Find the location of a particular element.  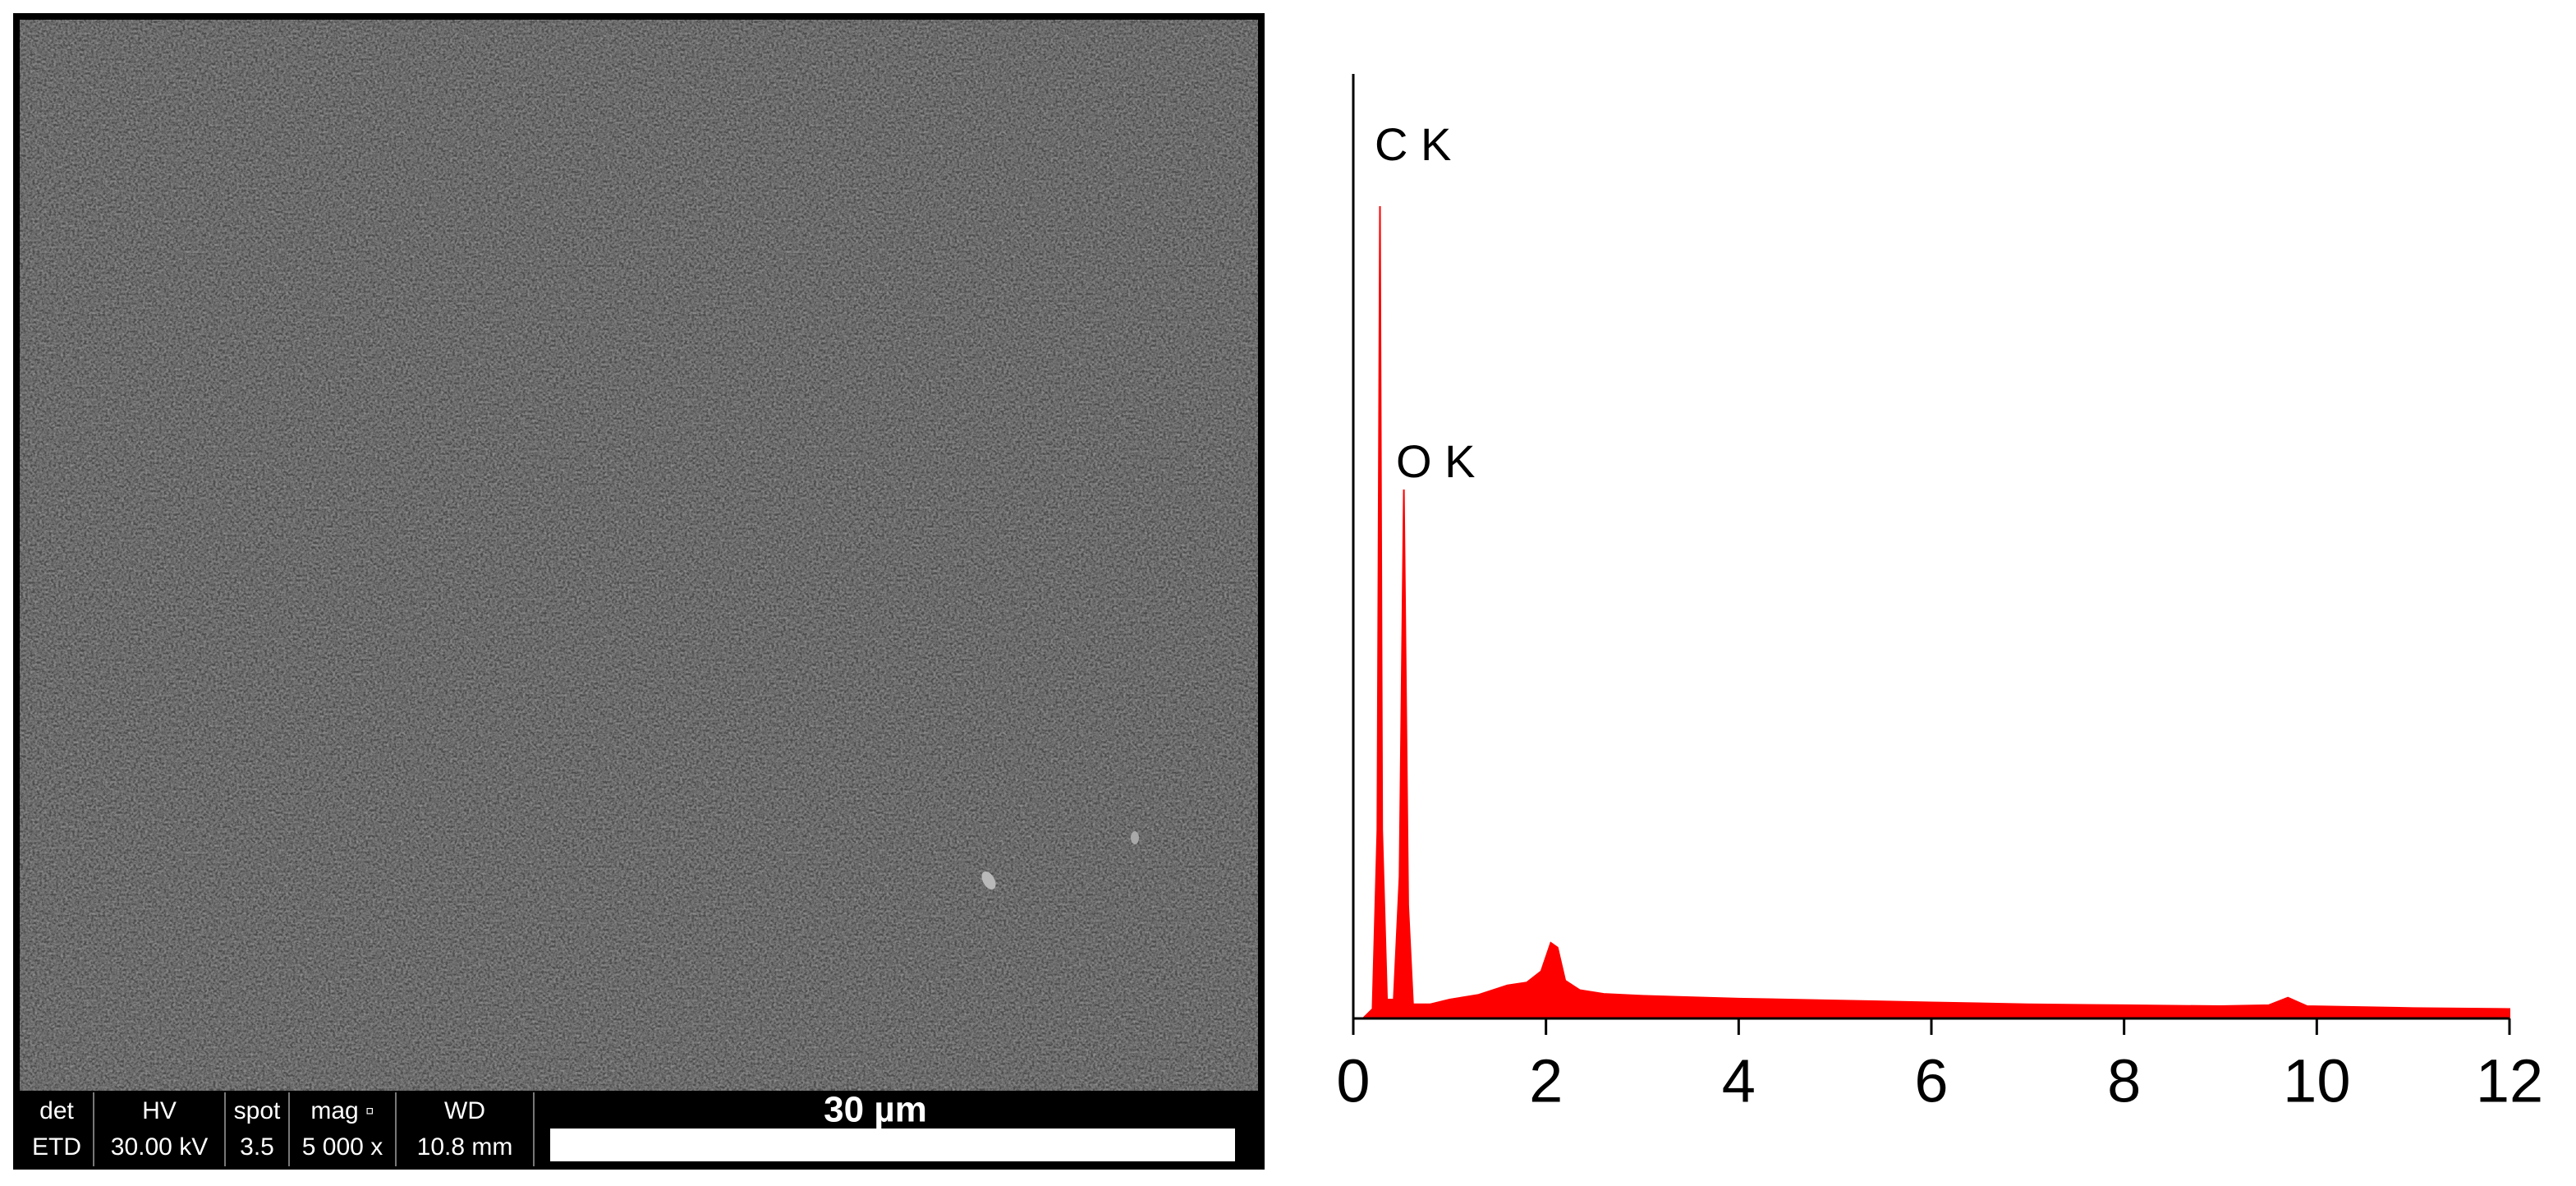

x-tick-label: 2 is located at coordinates (1546, 1081).